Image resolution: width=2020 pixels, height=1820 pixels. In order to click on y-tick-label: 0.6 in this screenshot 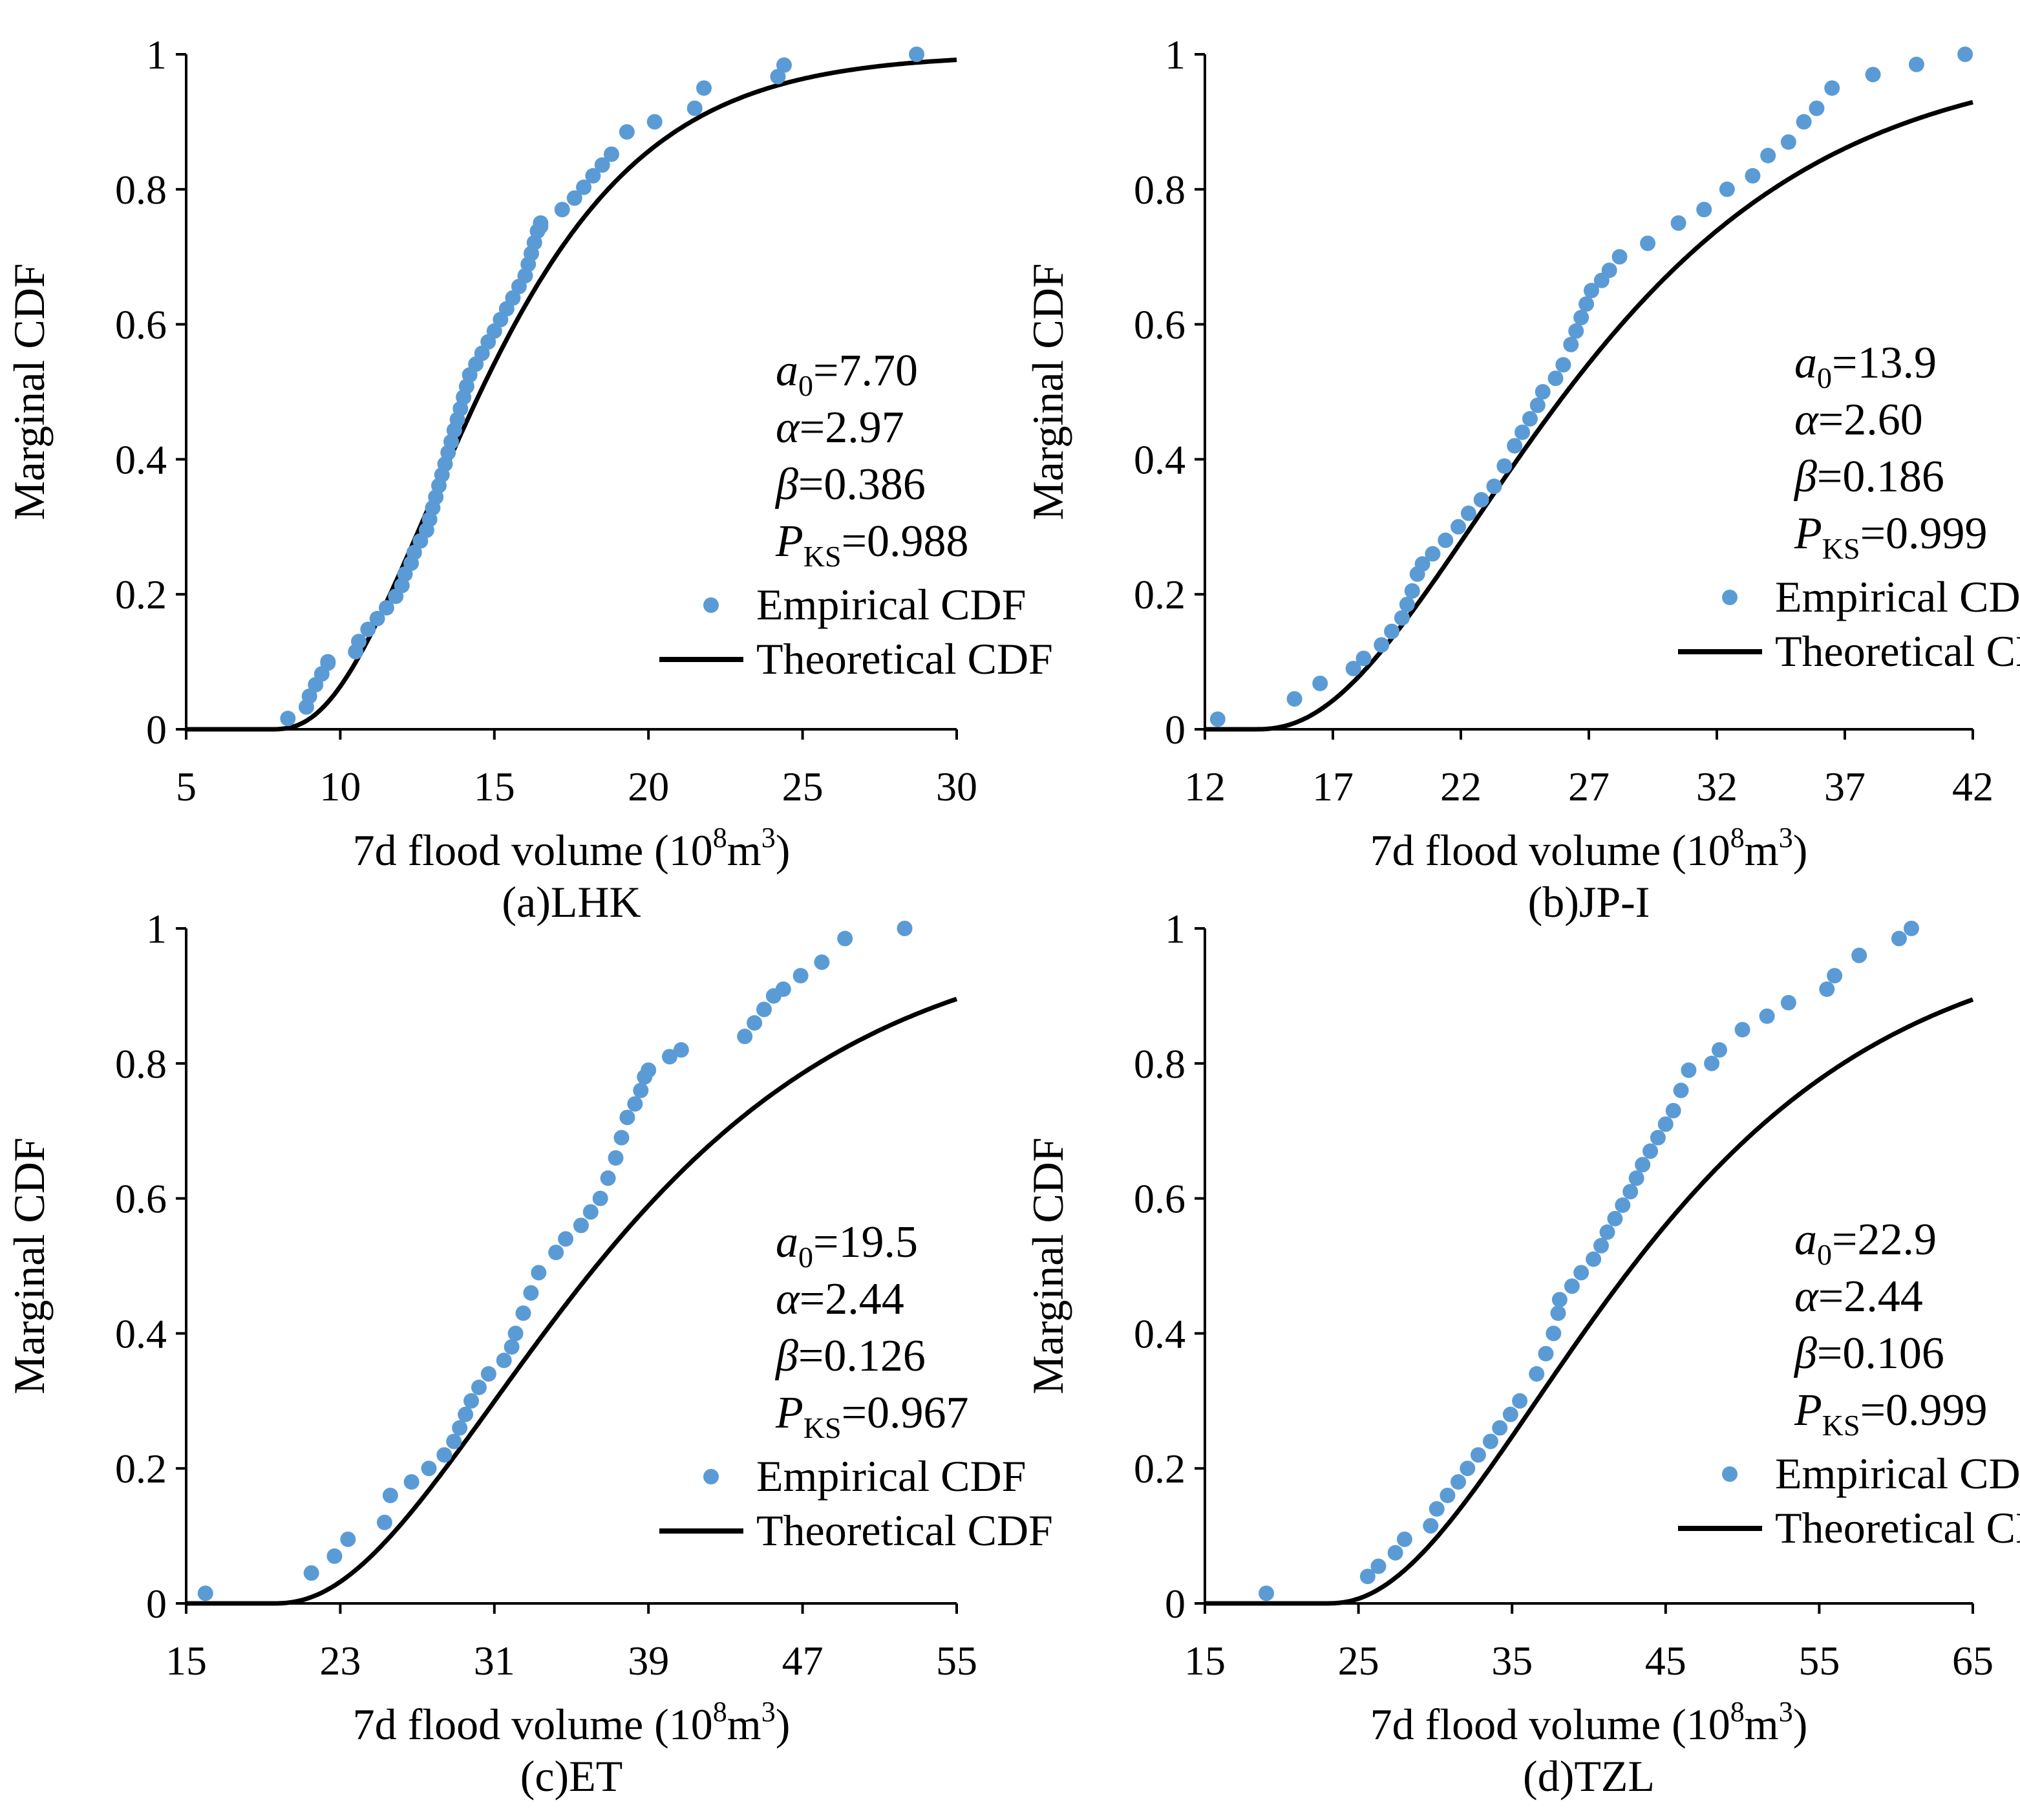, I will do `click(141, 325)`.